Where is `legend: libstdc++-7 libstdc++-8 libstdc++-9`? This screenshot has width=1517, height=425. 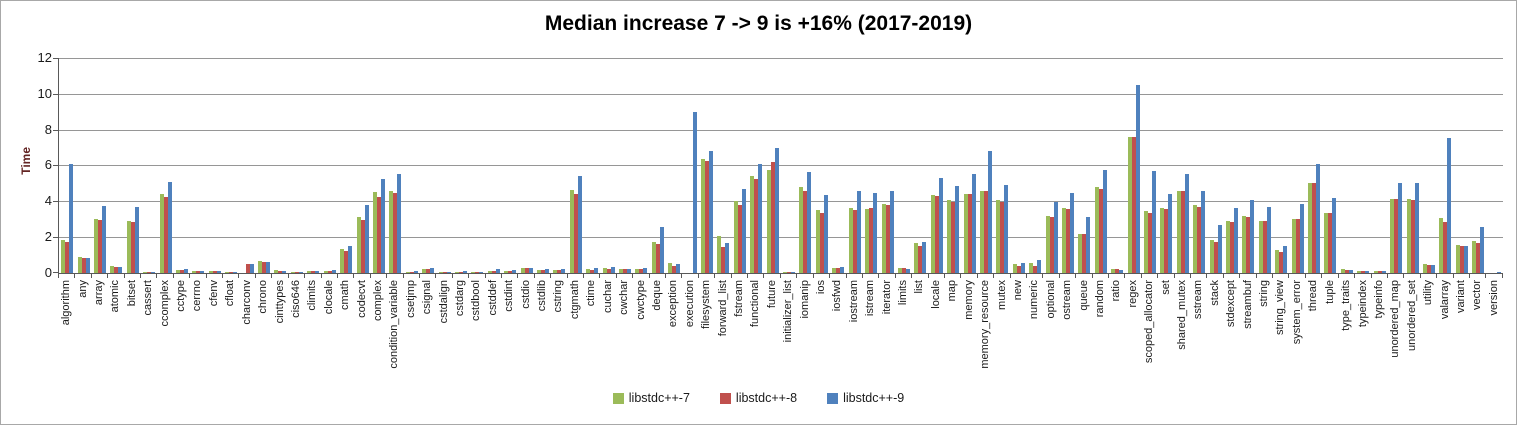
legend: libstdc++-7 libstdc++-8 libstdc++-9 is located at coordinates (758, 398).